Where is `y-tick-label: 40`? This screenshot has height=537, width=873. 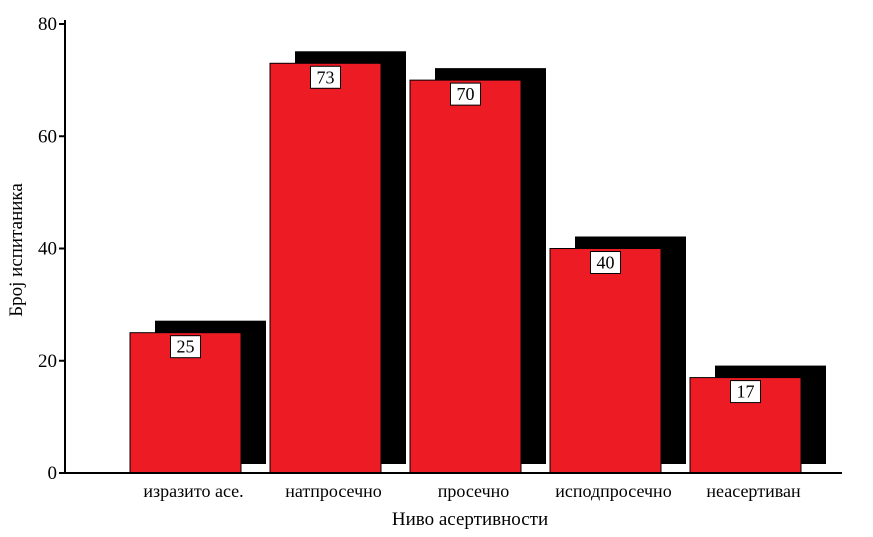 y-tick-label: 40 is located at coordinates (47, 249).